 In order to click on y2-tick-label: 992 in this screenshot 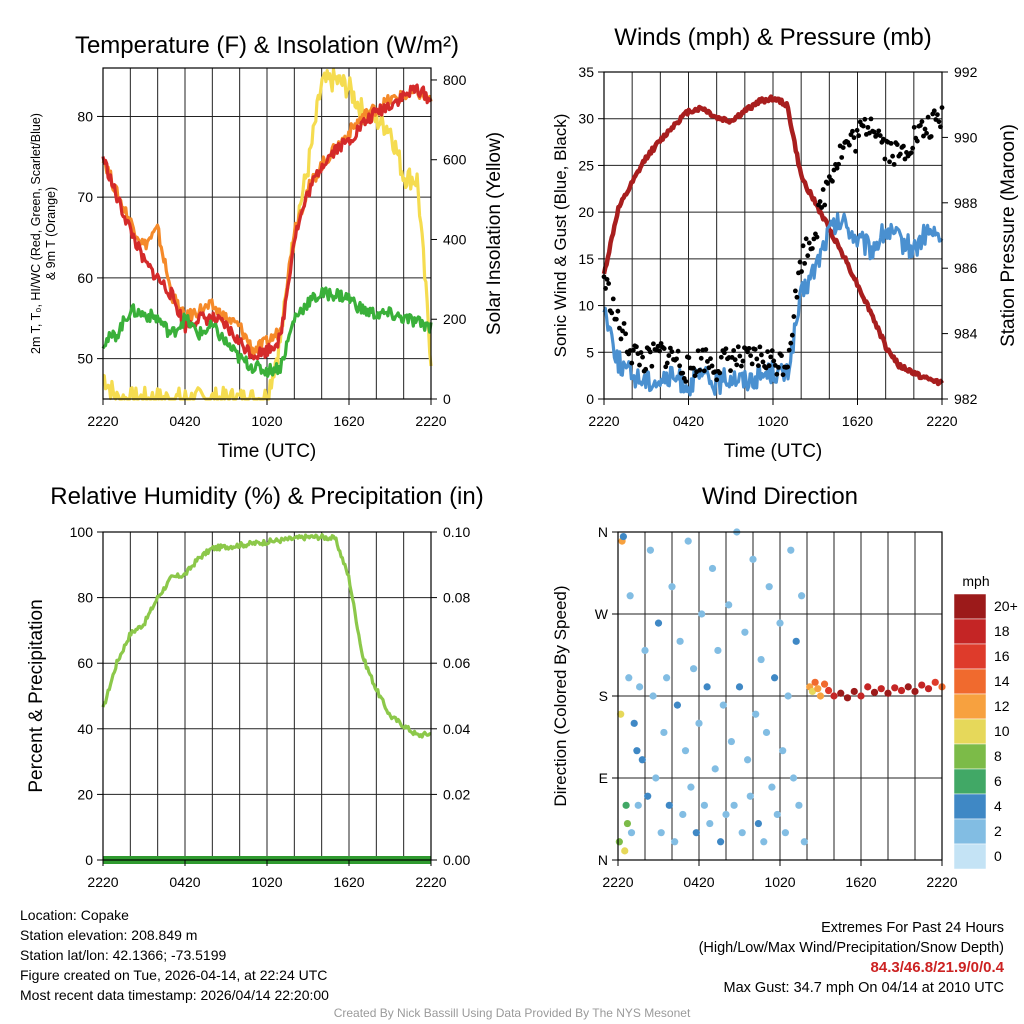, I will do `click(966, 72)`.